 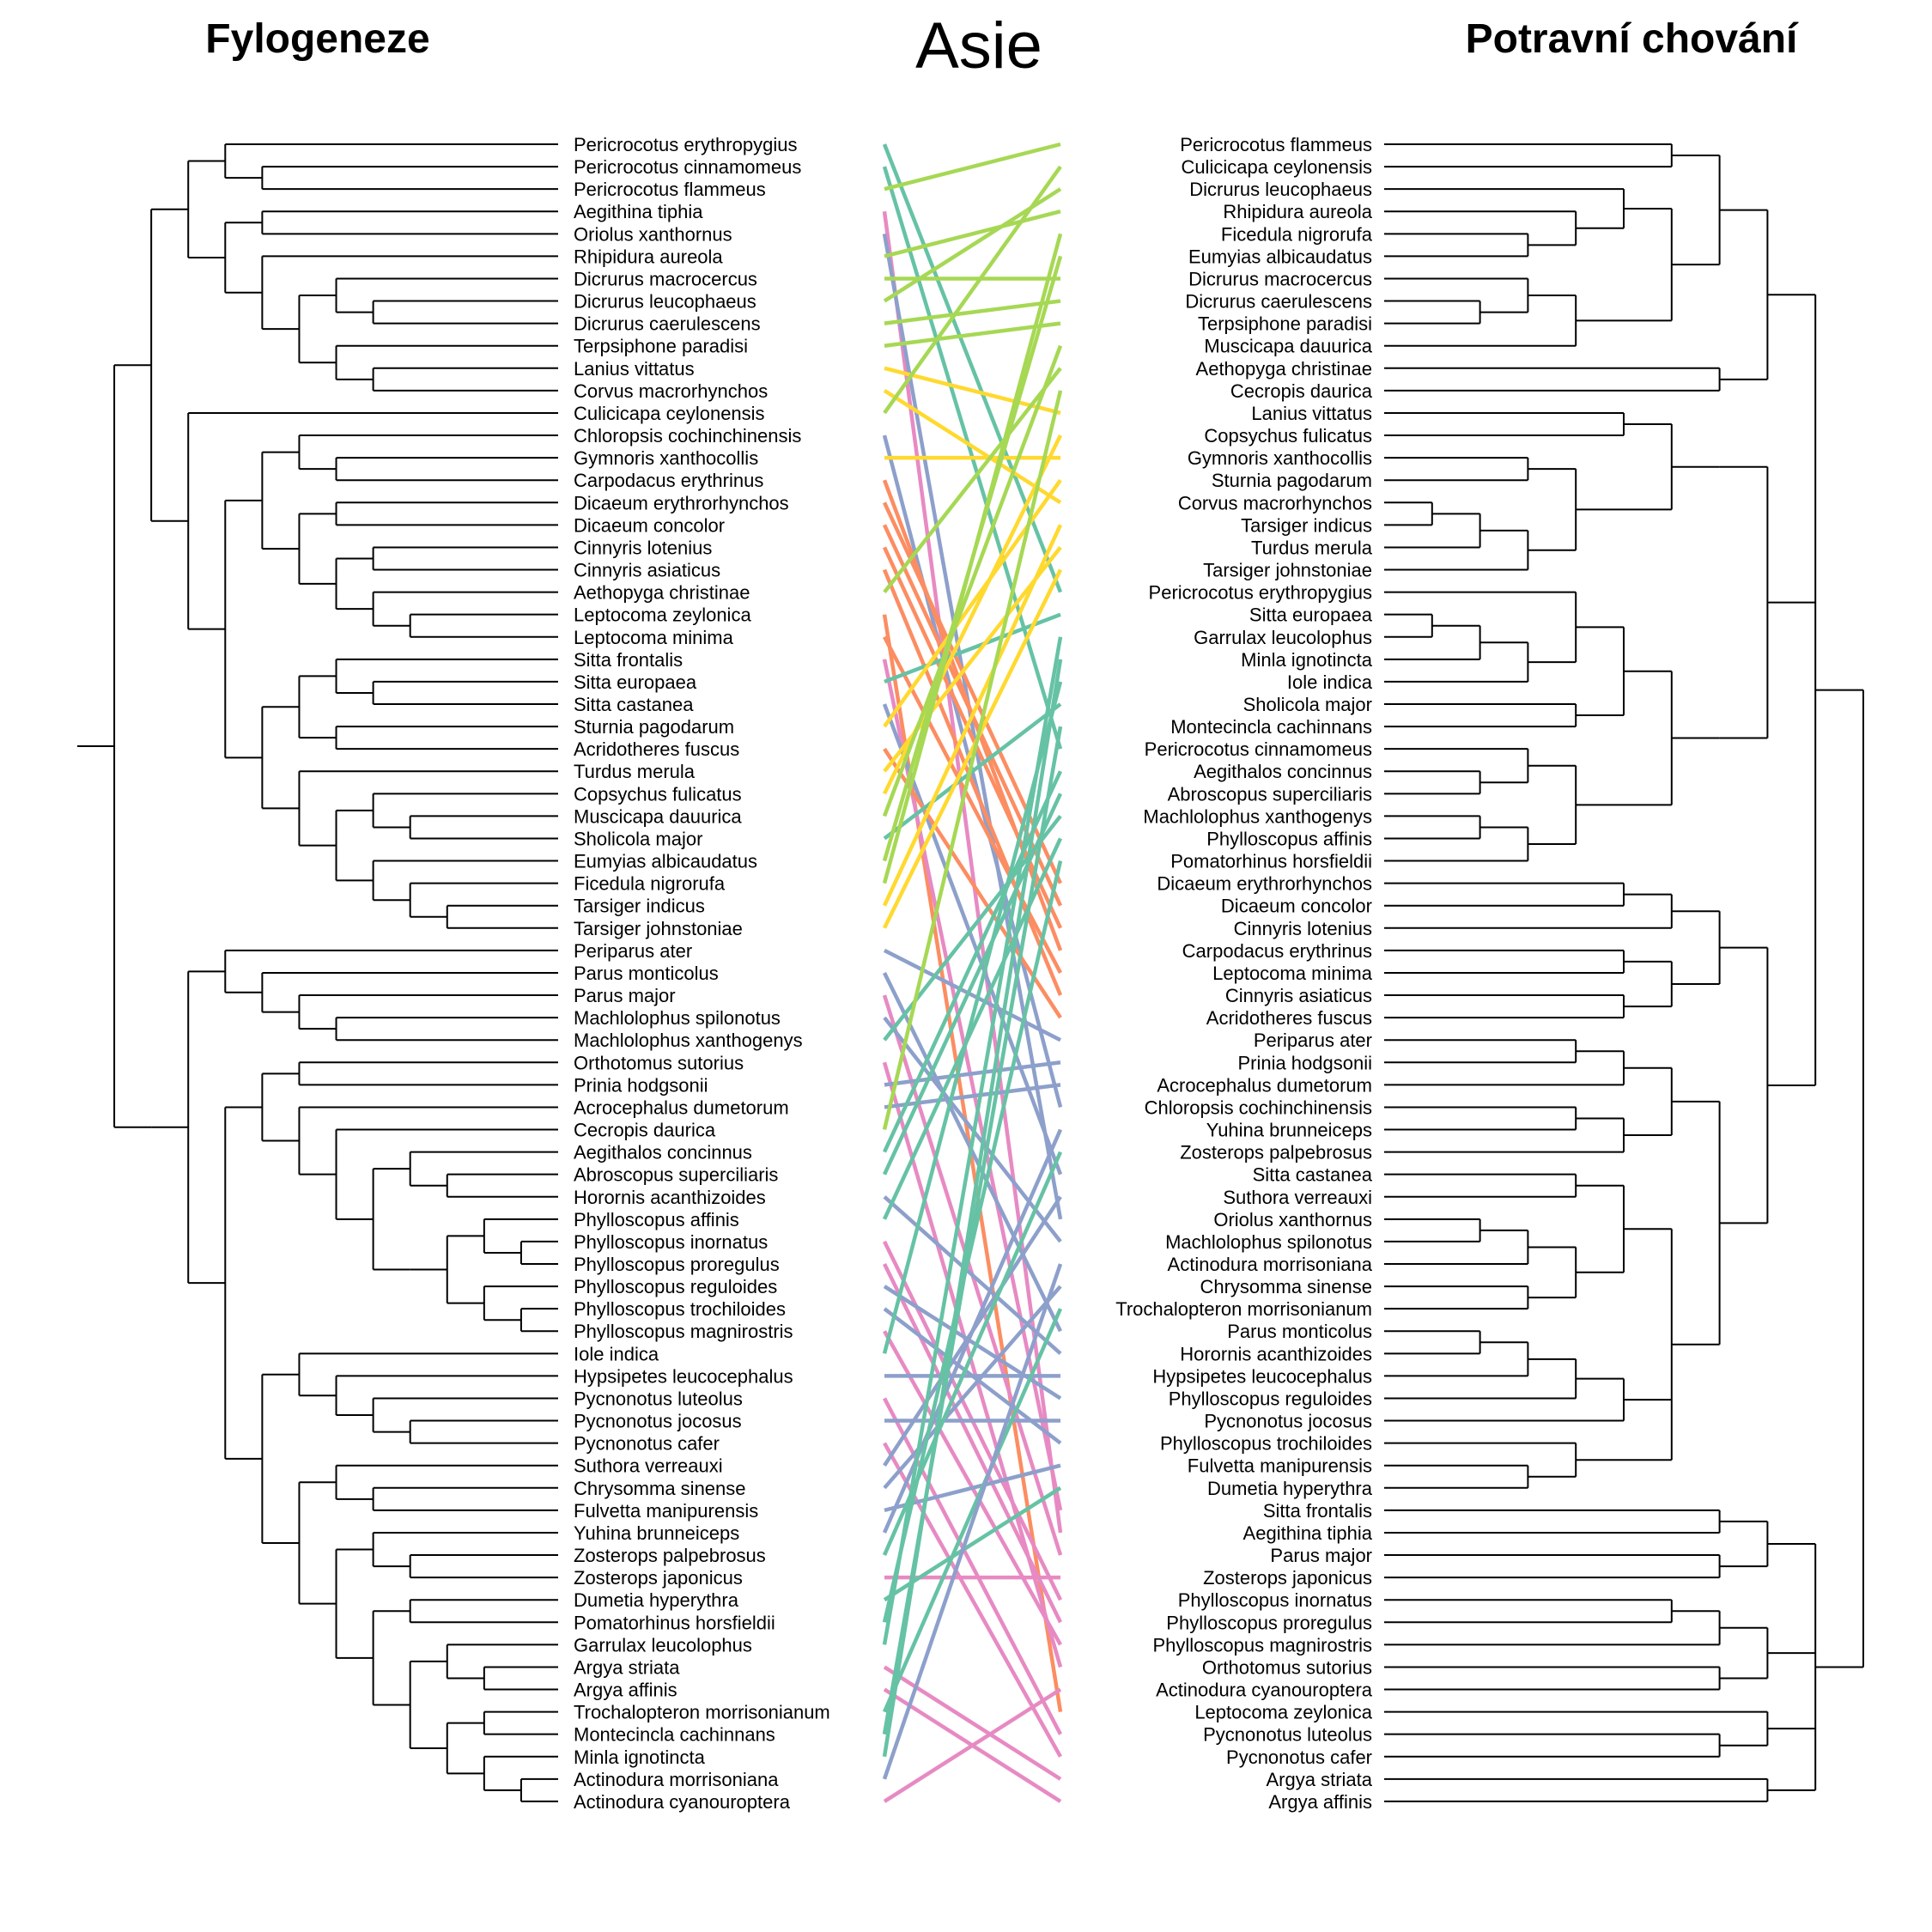 I want to click on phylogeny-tip-label: Cinnyris lotenius, so click(x=643, y=547).